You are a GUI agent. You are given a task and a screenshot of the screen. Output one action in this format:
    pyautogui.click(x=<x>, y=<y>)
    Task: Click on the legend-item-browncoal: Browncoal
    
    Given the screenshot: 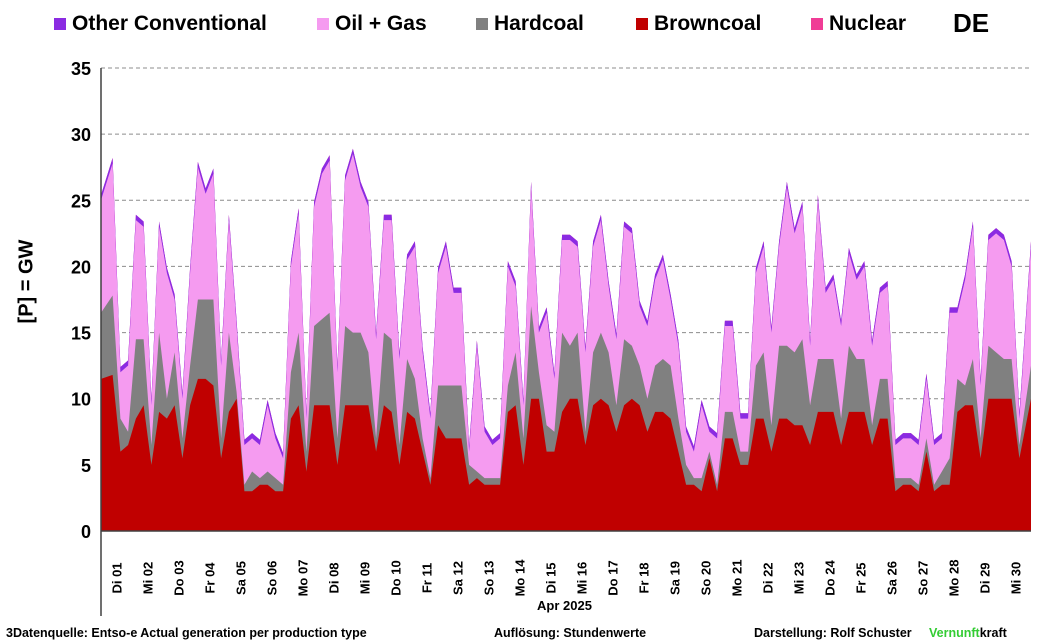 What is the action you would take?
    pyautogui.click(x=698, y=24)
    